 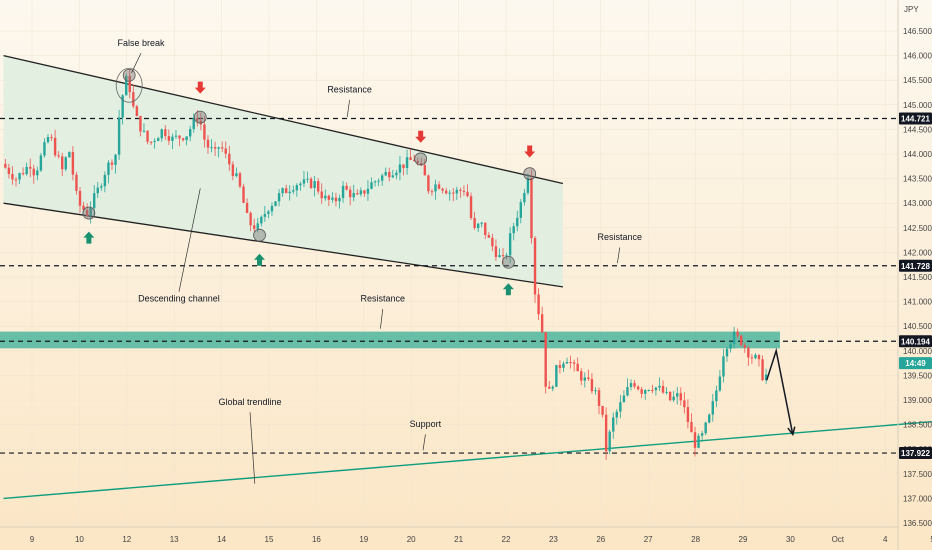 I want to click on time-tick-label: 14, so click(x=221, y=539).